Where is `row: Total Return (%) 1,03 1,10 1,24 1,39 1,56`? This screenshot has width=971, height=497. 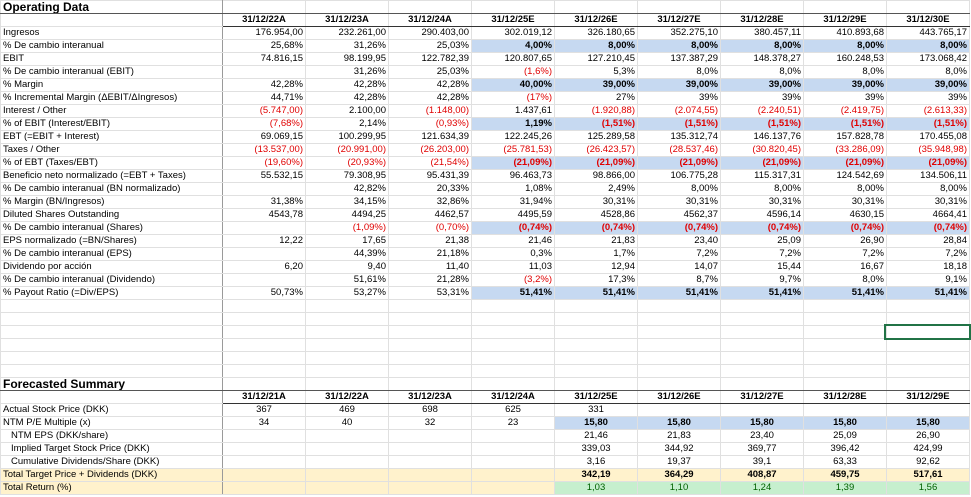 row: Total Return (%) 1,03 1,10 1,24 1,39 1,56 is located at coordinates (485, 488).